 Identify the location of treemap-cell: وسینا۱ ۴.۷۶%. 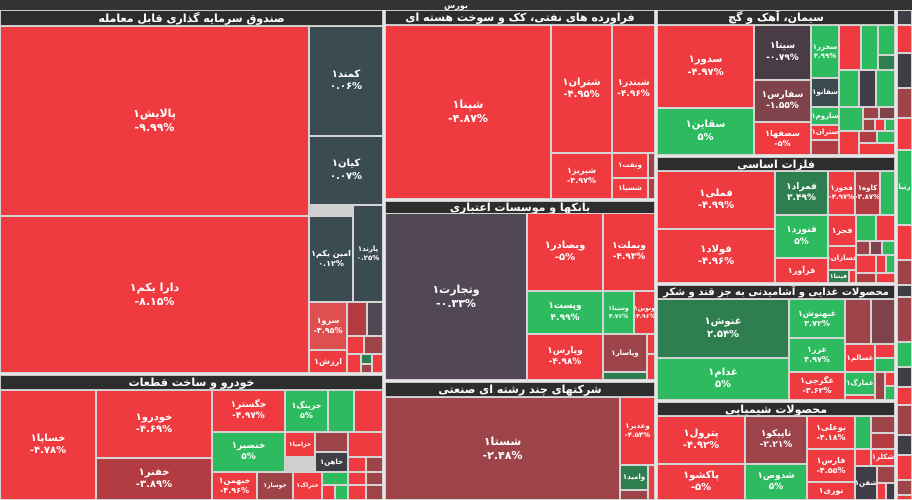
(618, 312).